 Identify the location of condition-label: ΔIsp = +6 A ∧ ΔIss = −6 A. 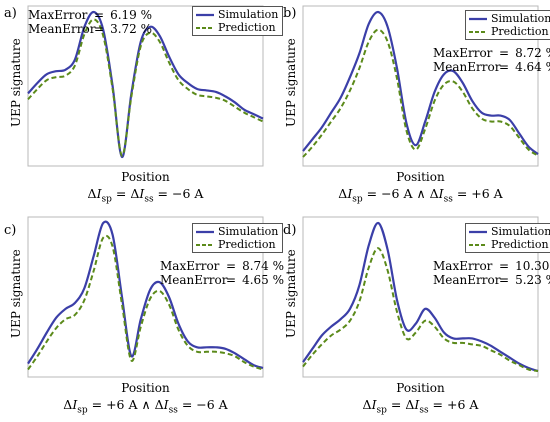
(145, 406).